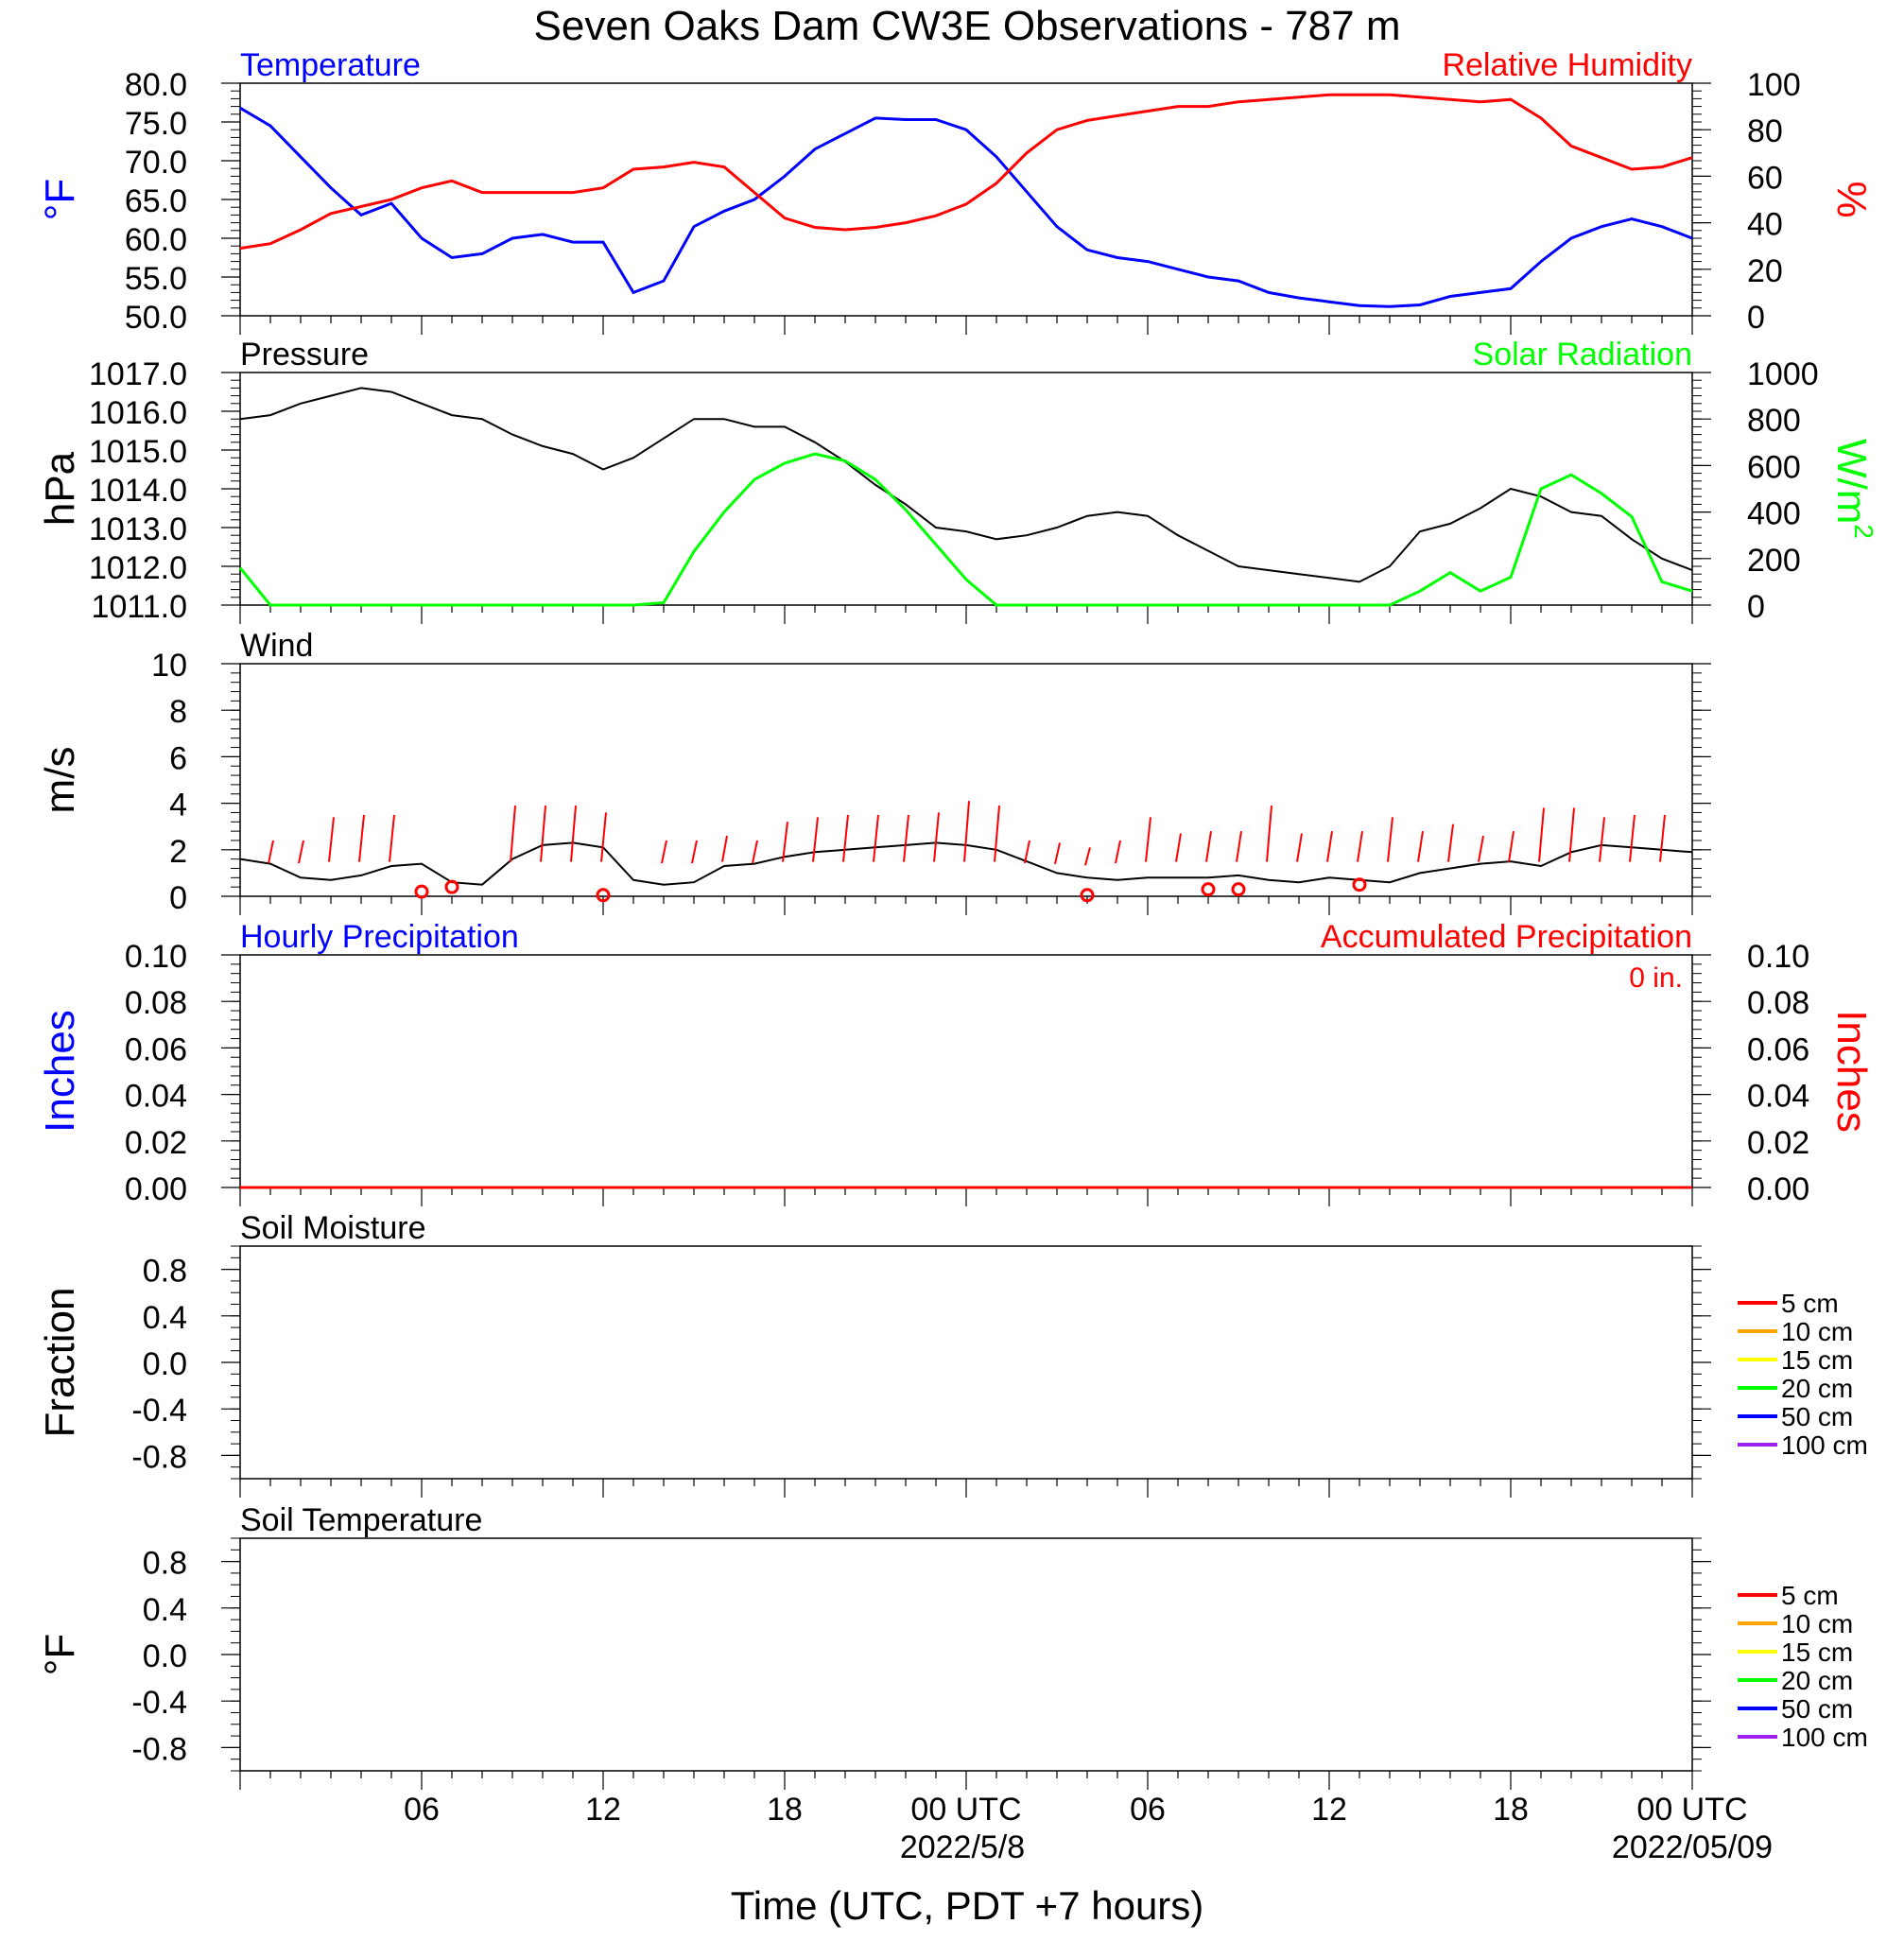 This screenshot has height=1941, width=1904. What do you see at coordinates (156, 85) in the screenshot?
I see `y-tick-label-left: 80.0` at bounding box center [156, 85].